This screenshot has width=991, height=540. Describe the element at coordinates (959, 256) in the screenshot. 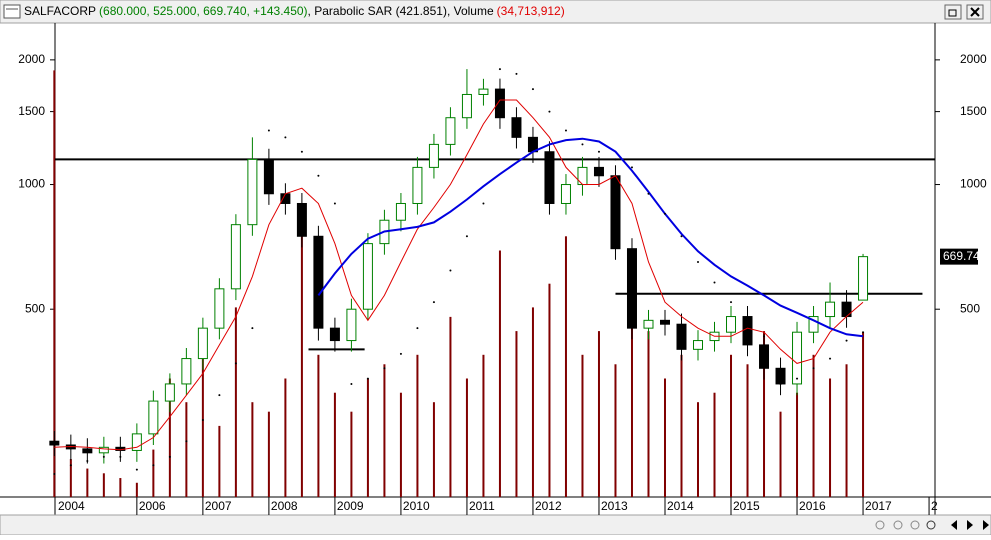

I see `last-price-box` at that location.